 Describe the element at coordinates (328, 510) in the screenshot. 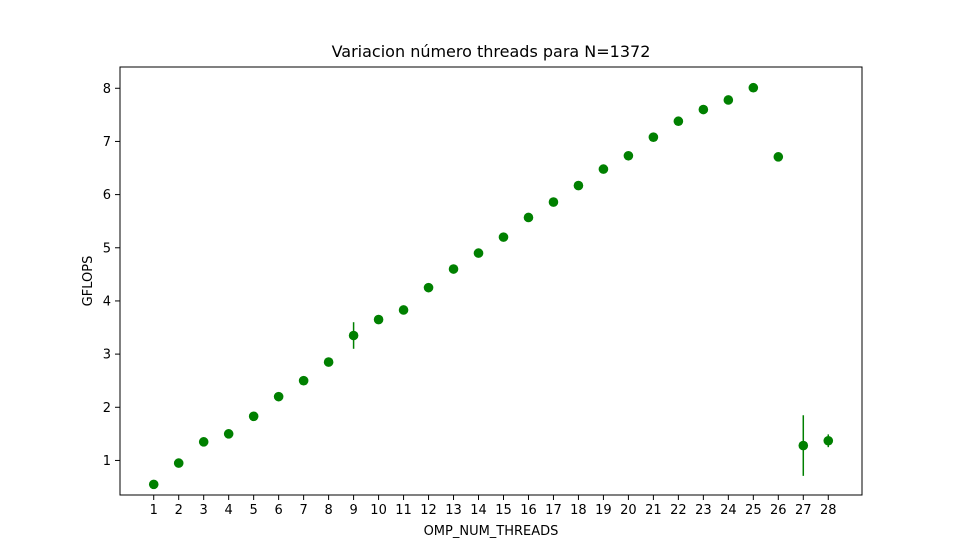

I see `x-tick-label: 8` at that location.